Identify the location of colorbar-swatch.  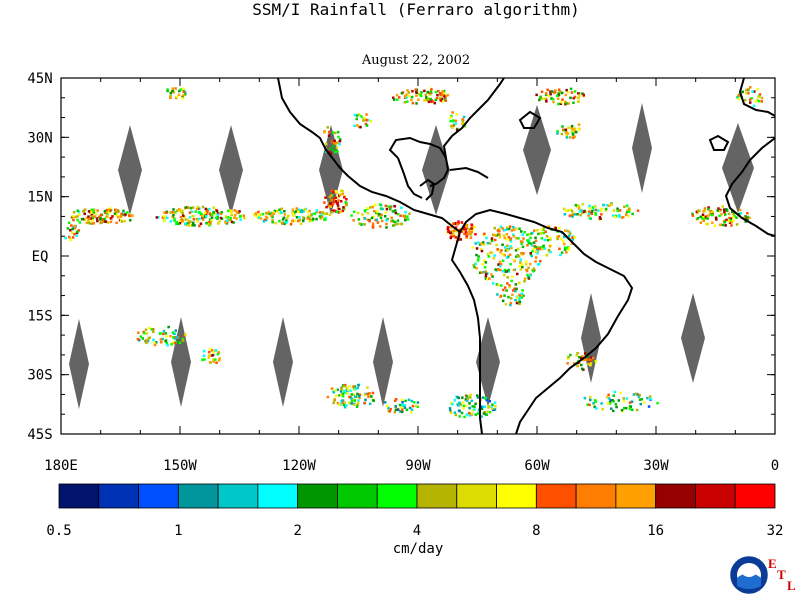
(238, 496).